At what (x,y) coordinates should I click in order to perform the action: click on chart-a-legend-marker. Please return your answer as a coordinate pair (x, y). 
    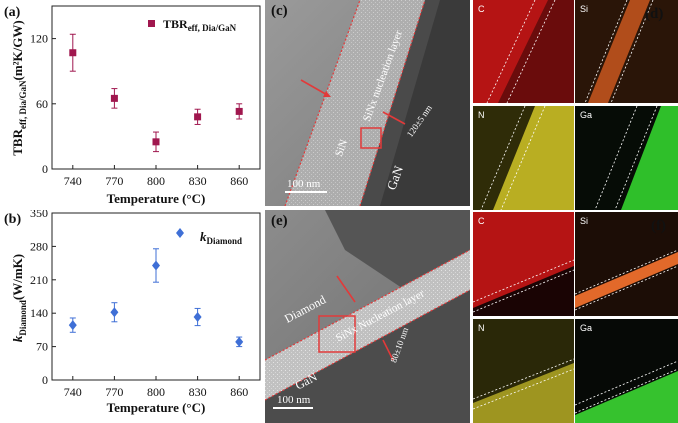
    Looking at the image, I should click on (151, 23).